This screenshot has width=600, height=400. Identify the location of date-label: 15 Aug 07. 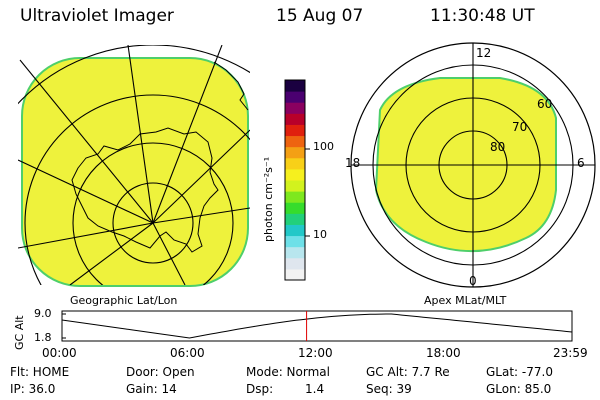
(320, 16).